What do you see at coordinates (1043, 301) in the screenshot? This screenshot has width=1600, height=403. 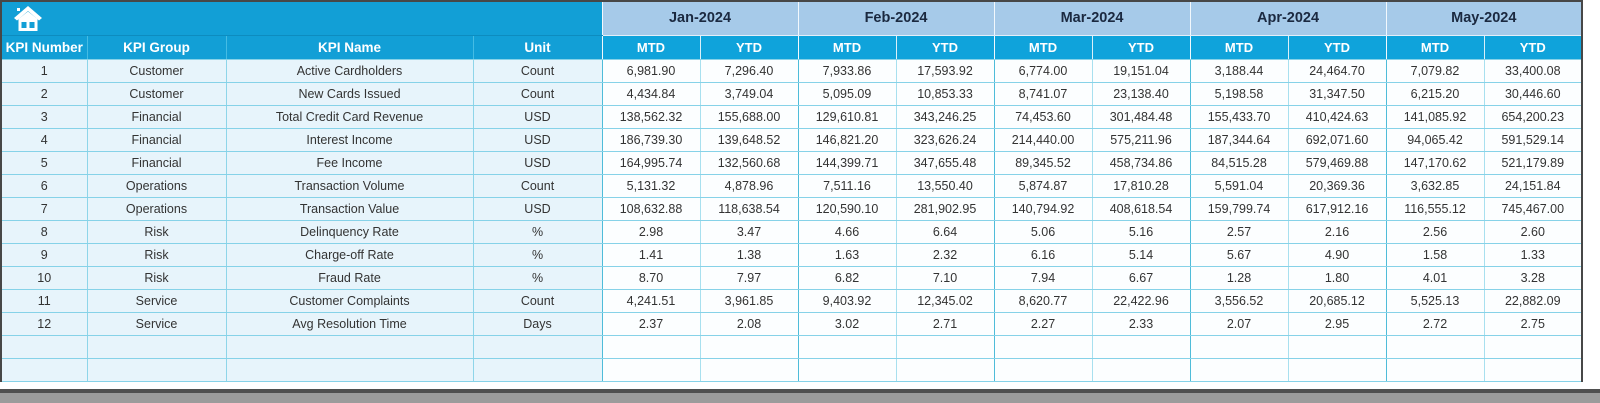 I see `cell-value: 8,620.77` at bounding box center [1043, 301].